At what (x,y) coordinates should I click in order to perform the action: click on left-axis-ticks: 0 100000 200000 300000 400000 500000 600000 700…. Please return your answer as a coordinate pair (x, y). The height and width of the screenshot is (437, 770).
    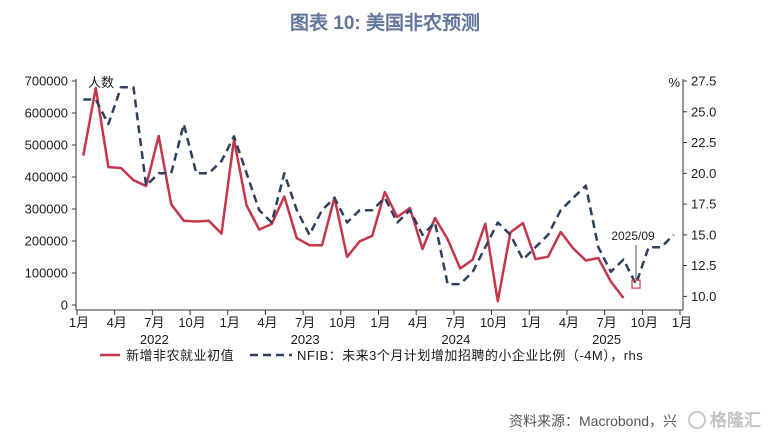
    Looking at the image, I should click on (50, 193).